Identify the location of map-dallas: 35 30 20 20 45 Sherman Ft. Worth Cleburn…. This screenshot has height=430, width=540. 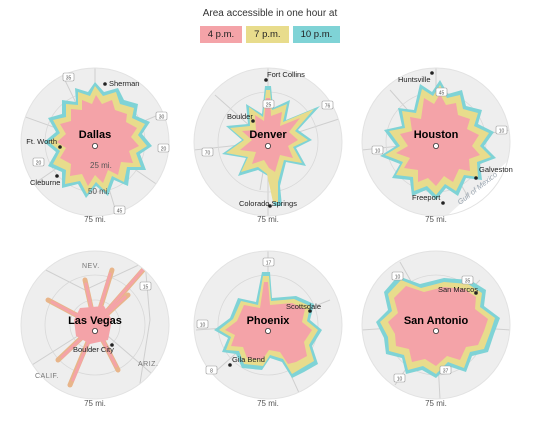
(95, 145).